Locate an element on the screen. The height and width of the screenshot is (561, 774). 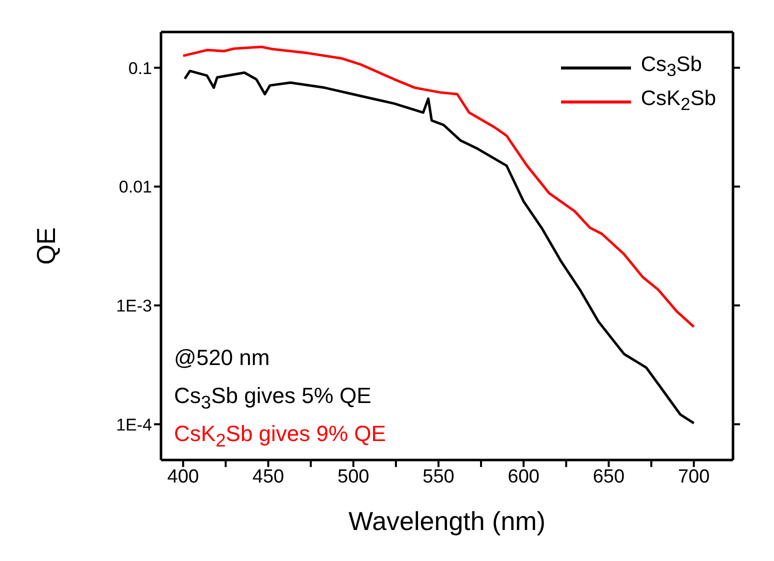
y-tick-label: 1E-4 is located at coordinates (134, 424).